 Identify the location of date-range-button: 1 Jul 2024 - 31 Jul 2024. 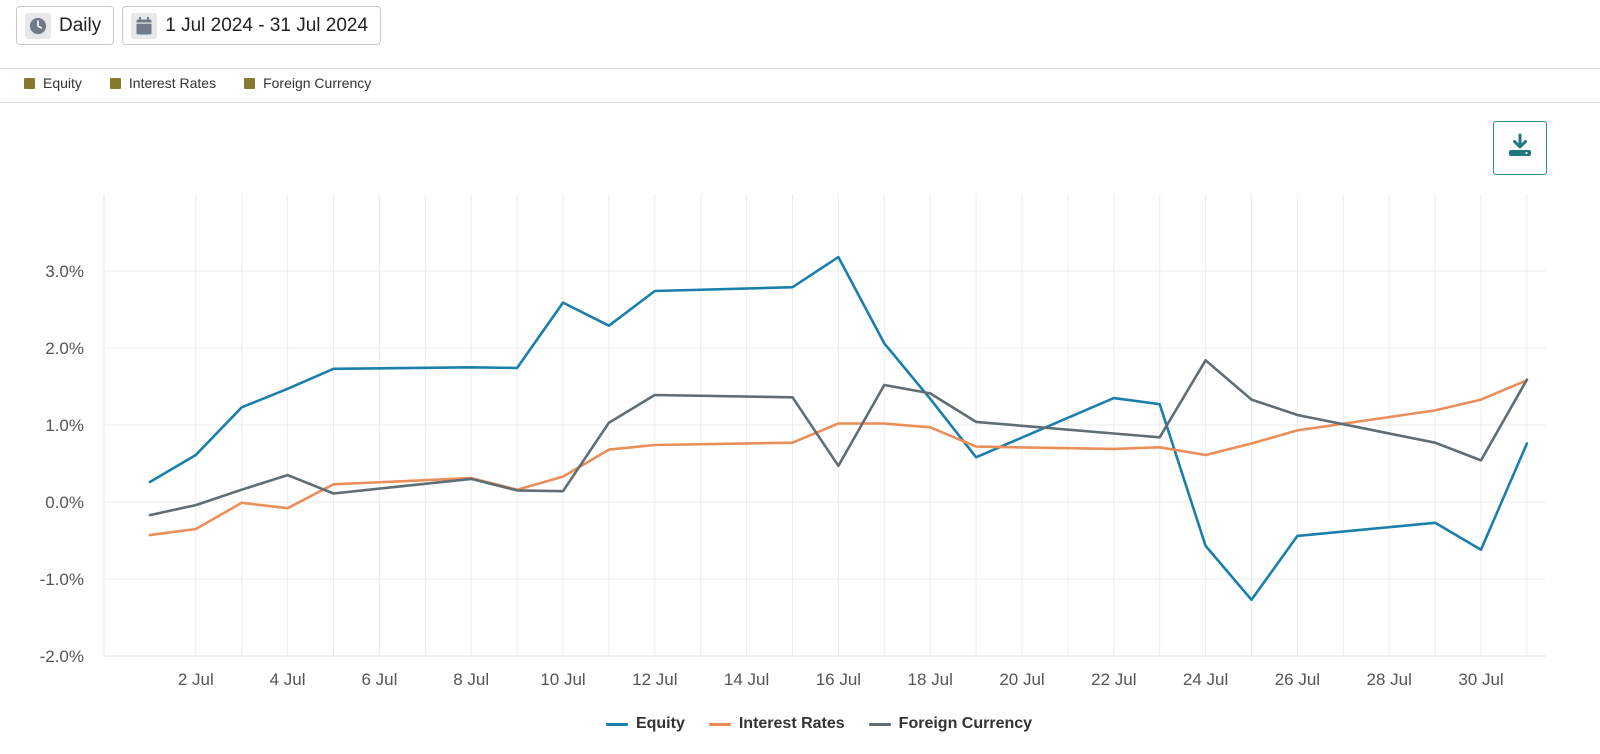
(252, 25).